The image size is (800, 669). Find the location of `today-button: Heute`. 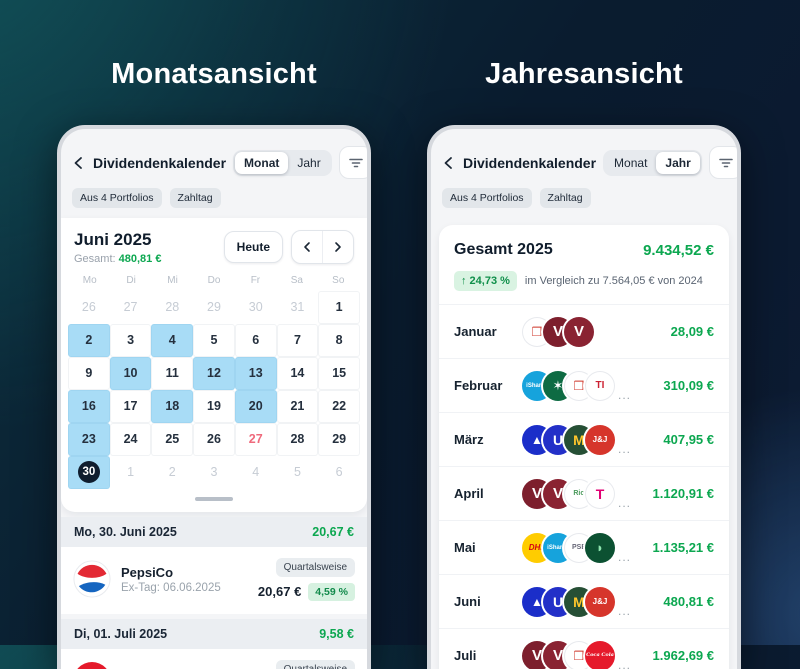

today-button: Heute is located at coordinates (253, 247).